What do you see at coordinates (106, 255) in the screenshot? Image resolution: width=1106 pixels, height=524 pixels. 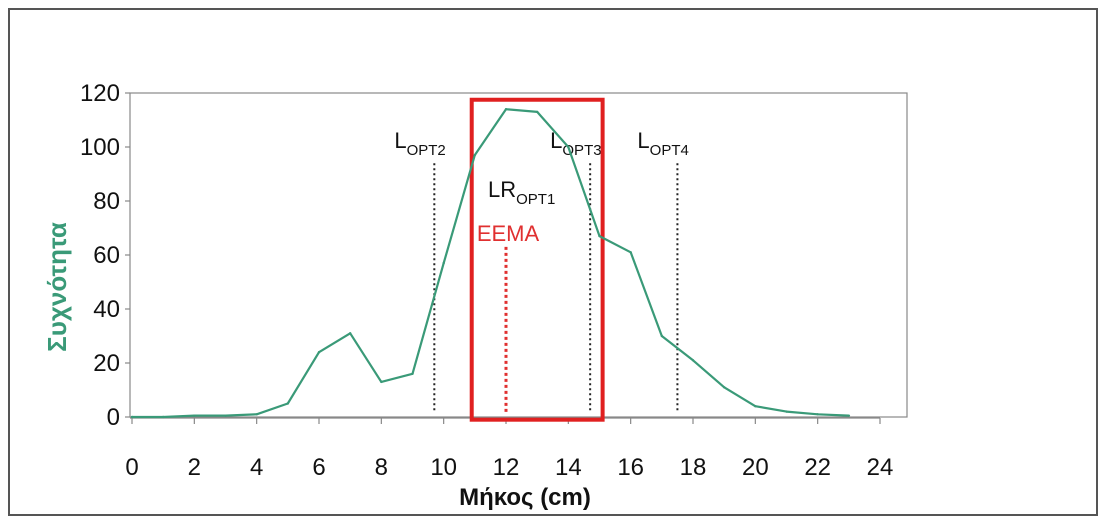 I see `y-tick-label: 60` at bounding box center [106, 255].